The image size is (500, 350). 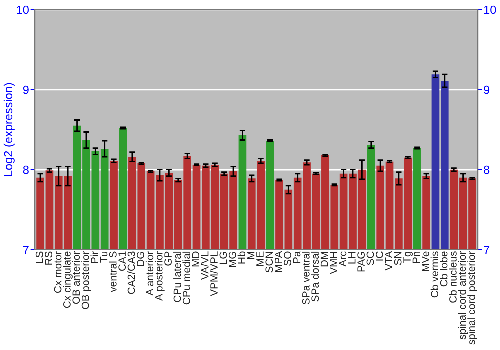 What do you see at coordinates (160, 276) in the screenshot?
I see `x-tick-label: A posterior` at bounding box center [160, 276].